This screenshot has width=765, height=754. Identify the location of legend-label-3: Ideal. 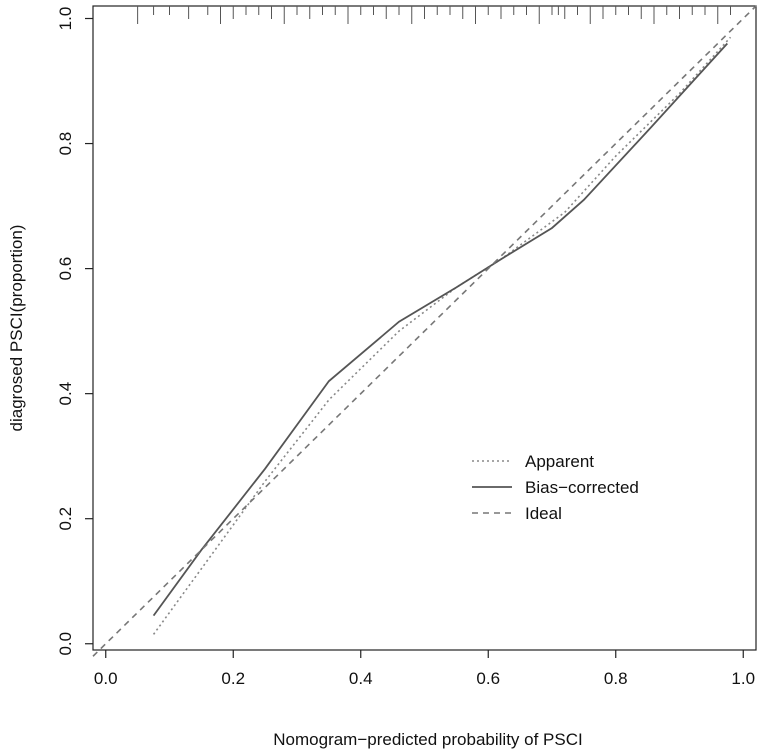
(543, 513).